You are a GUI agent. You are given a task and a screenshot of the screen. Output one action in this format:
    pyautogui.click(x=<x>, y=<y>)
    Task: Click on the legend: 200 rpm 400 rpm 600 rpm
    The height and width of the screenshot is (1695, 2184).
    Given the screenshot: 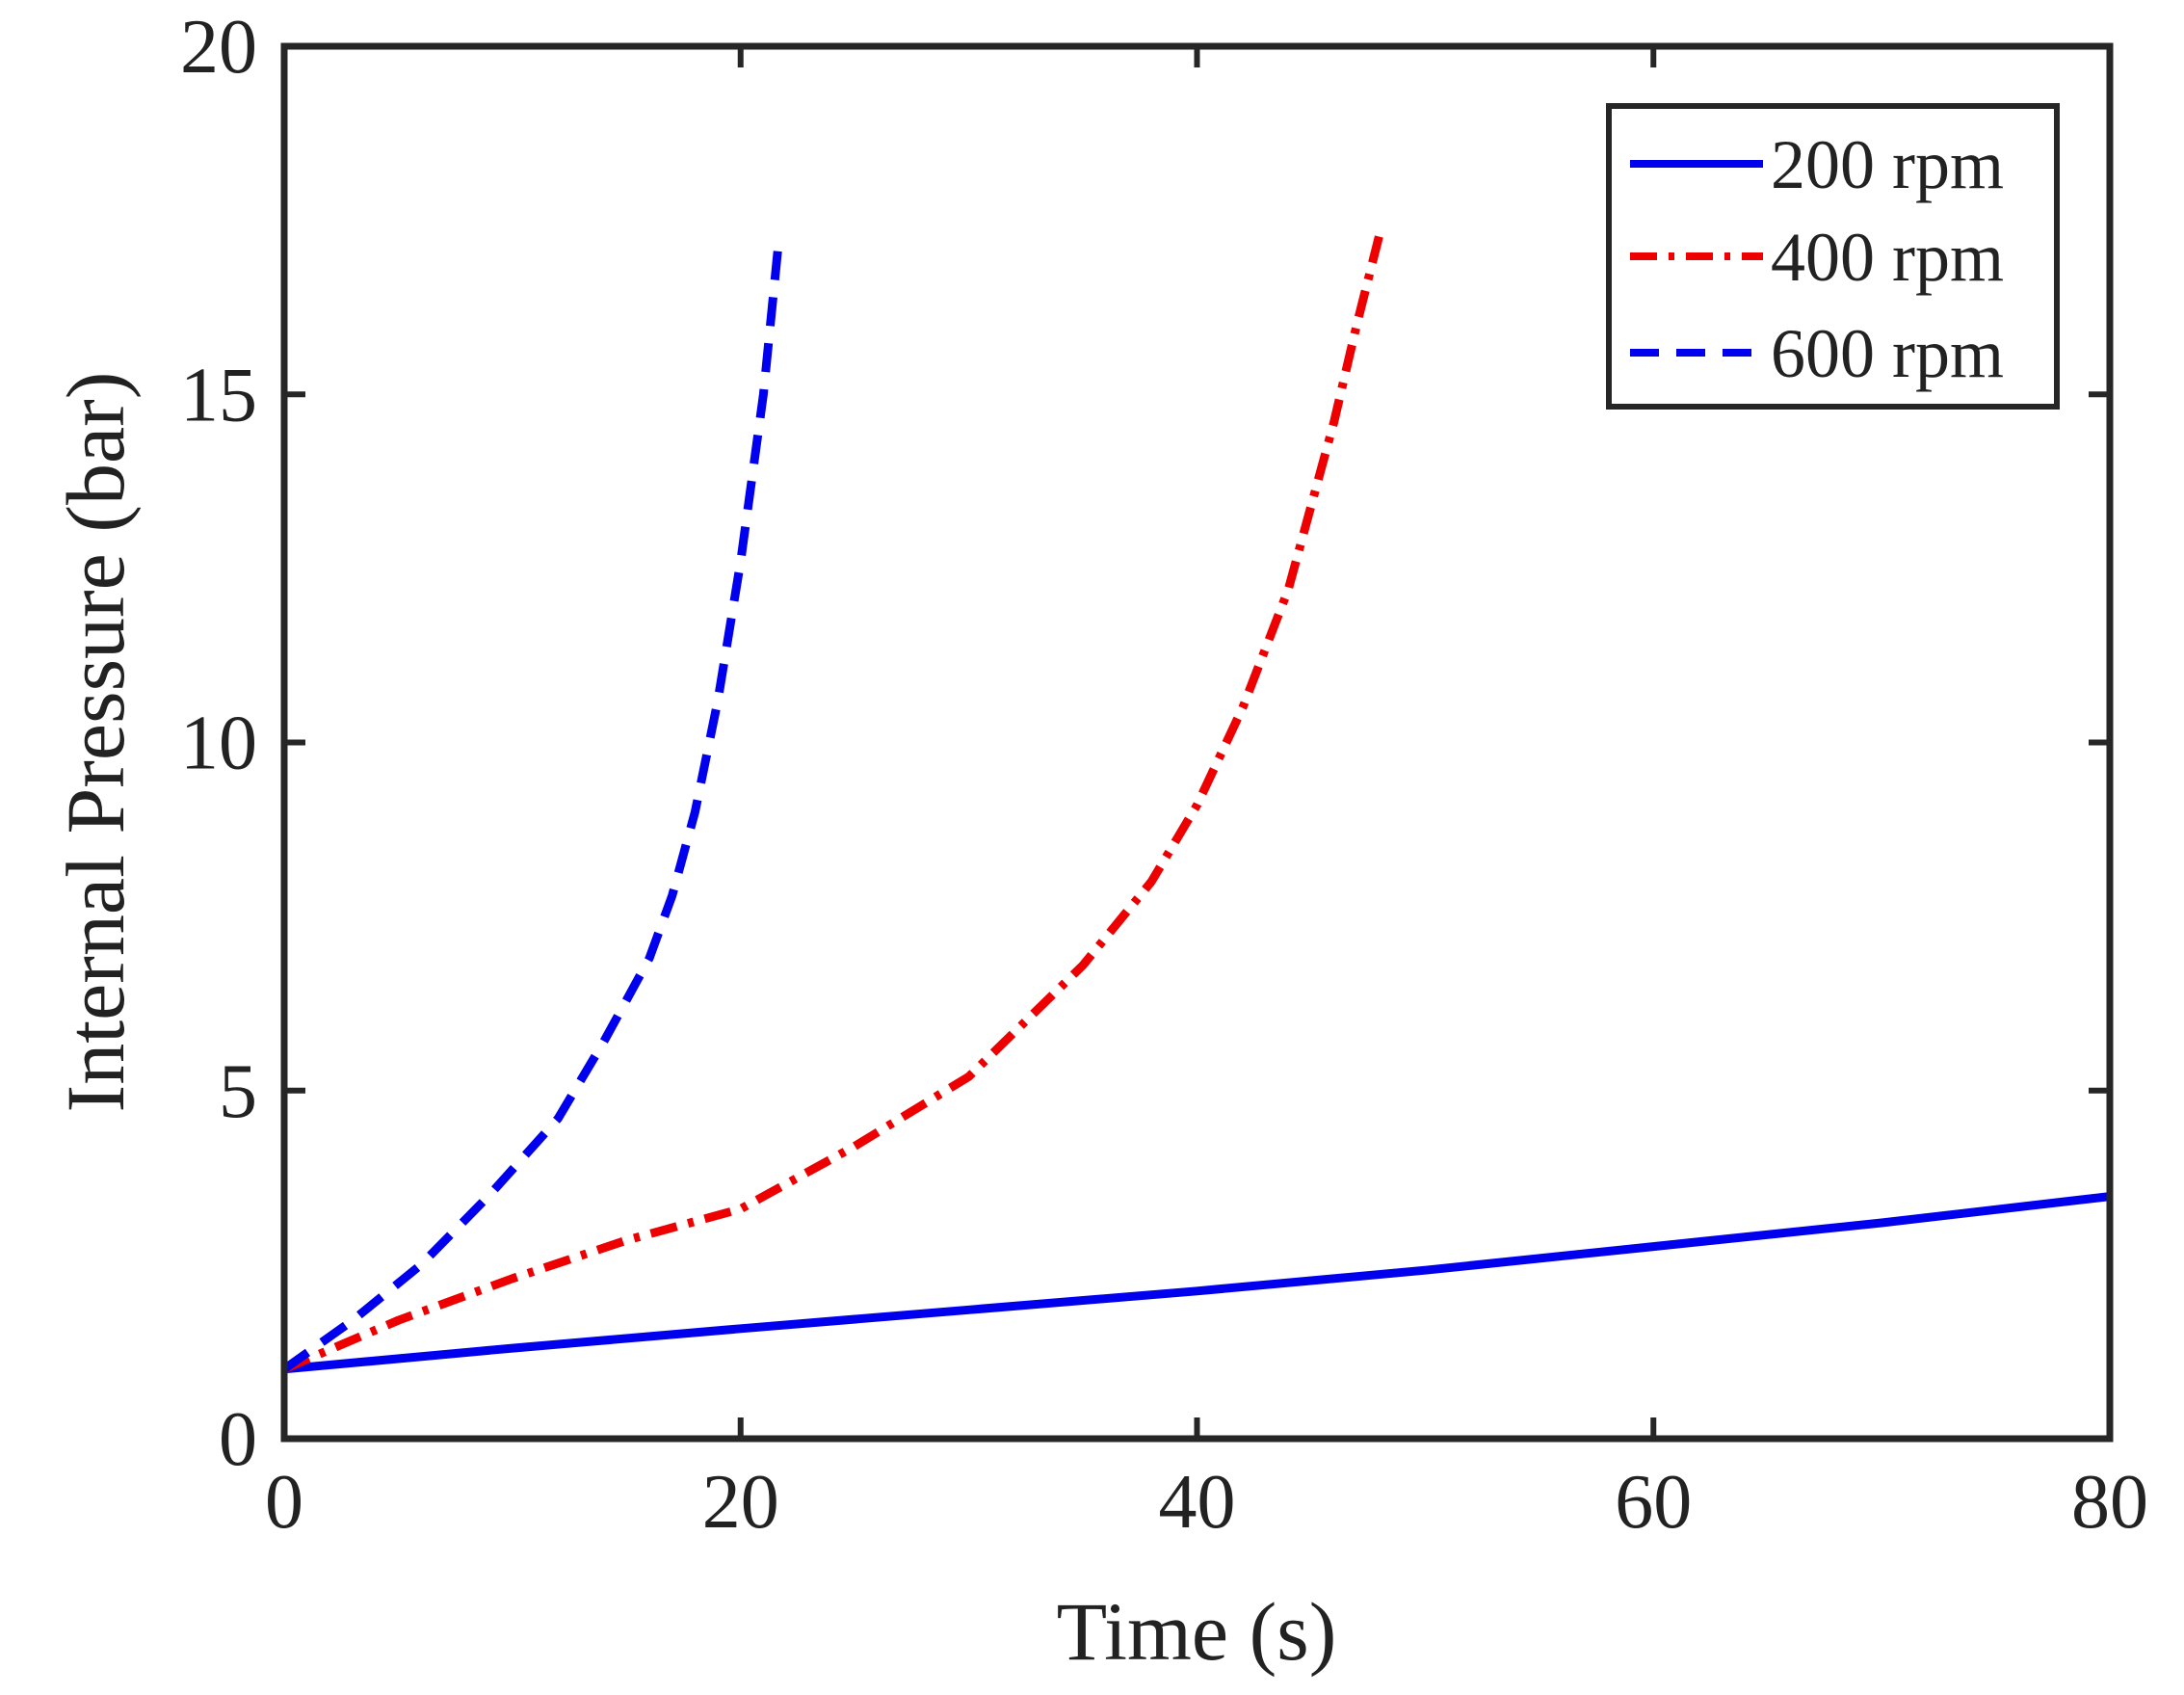 What is the action you would take?
    pyautogui.click(x=1833, y=256)
    